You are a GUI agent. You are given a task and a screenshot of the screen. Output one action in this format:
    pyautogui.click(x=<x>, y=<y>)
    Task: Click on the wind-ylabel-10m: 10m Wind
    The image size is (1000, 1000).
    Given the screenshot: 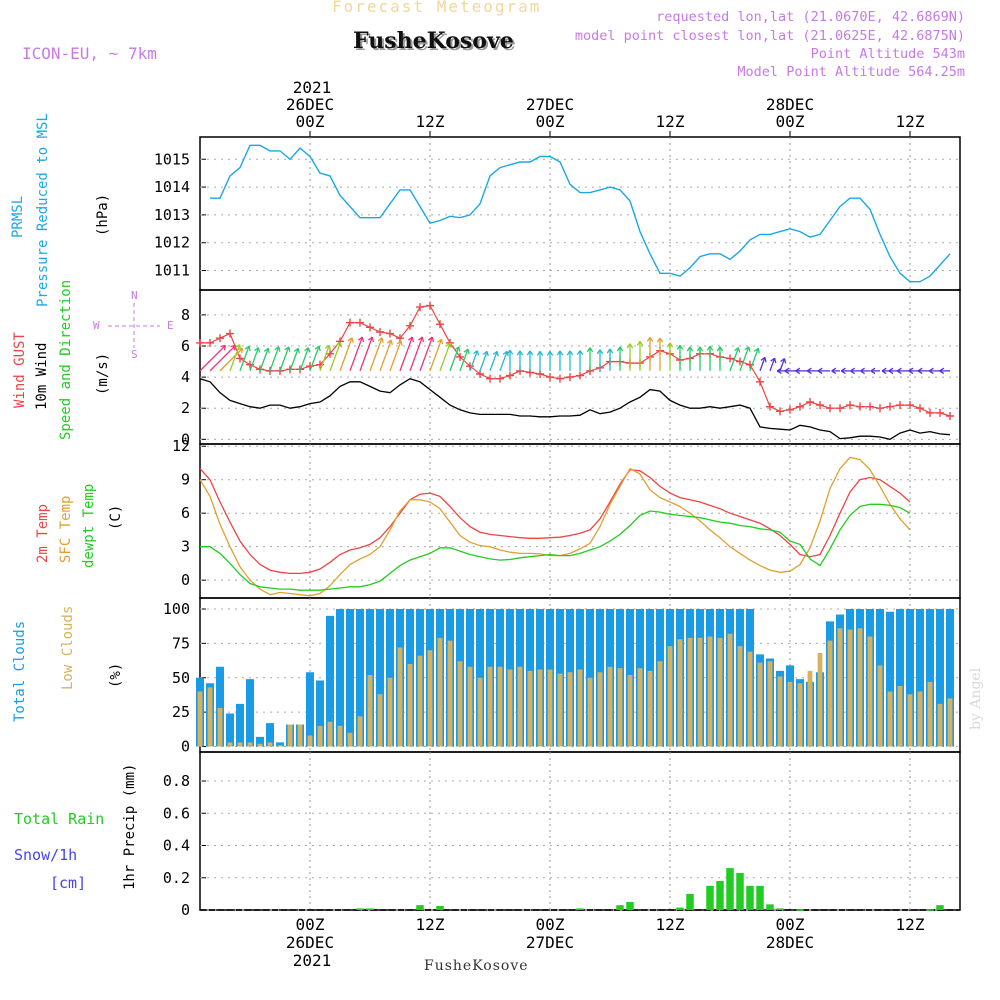 What is the action you would take?
    pyautogui.click(x=42, y=376)
    